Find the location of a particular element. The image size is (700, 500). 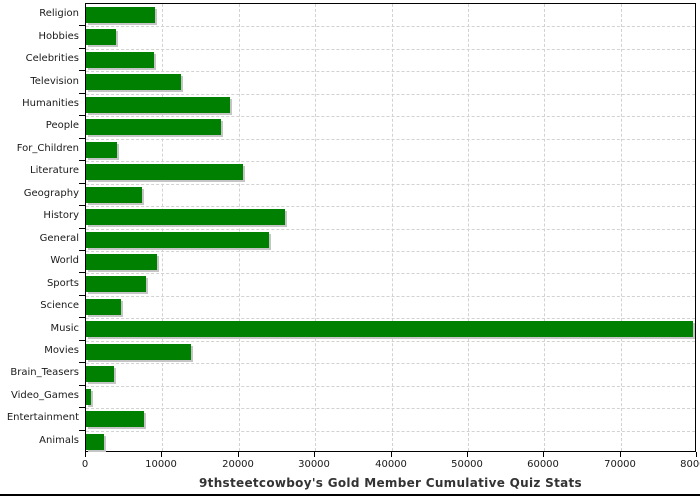

bar-world is located at coordinates (121, 262).